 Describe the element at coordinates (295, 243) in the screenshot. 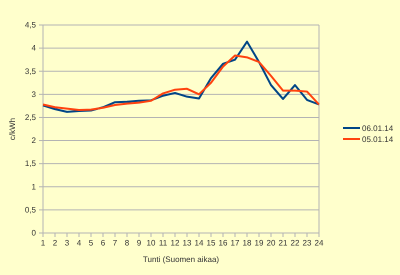

I see `x-tick-label: 22` at that location.